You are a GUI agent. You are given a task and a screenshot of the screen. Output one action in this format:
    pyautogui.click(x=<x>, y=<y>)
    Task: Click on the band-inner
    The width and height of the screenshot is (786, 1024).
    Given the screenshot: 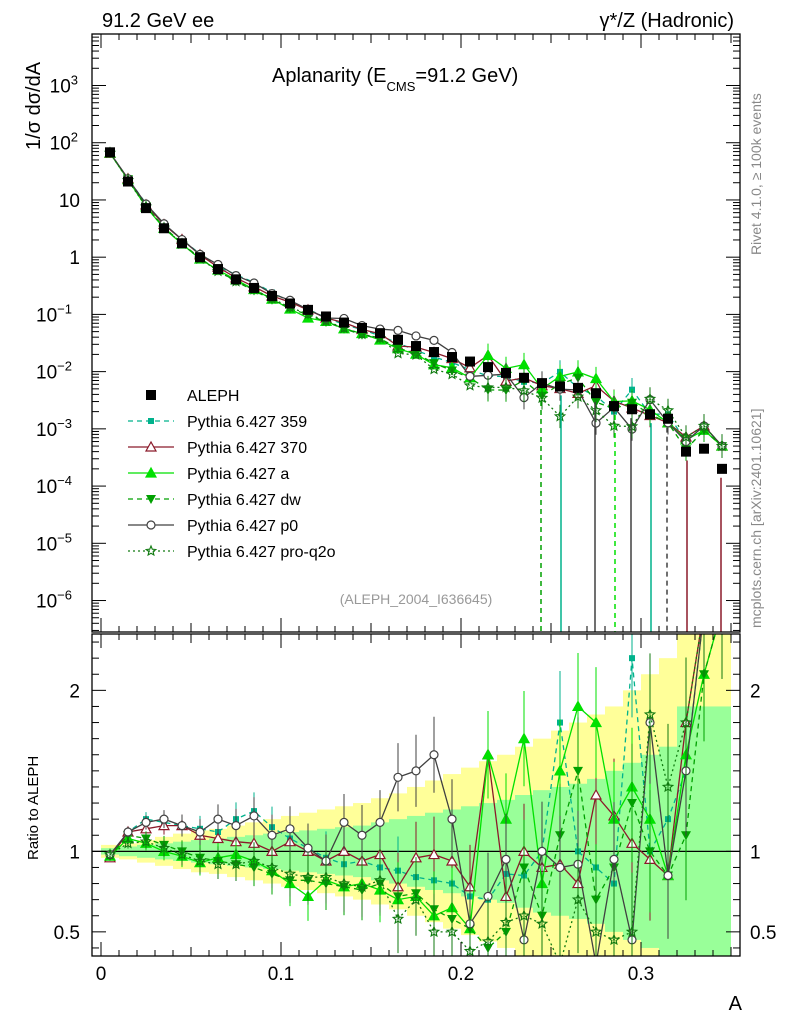 What is the action you would take?
    pyautogui.click(x=704, y=831)
    